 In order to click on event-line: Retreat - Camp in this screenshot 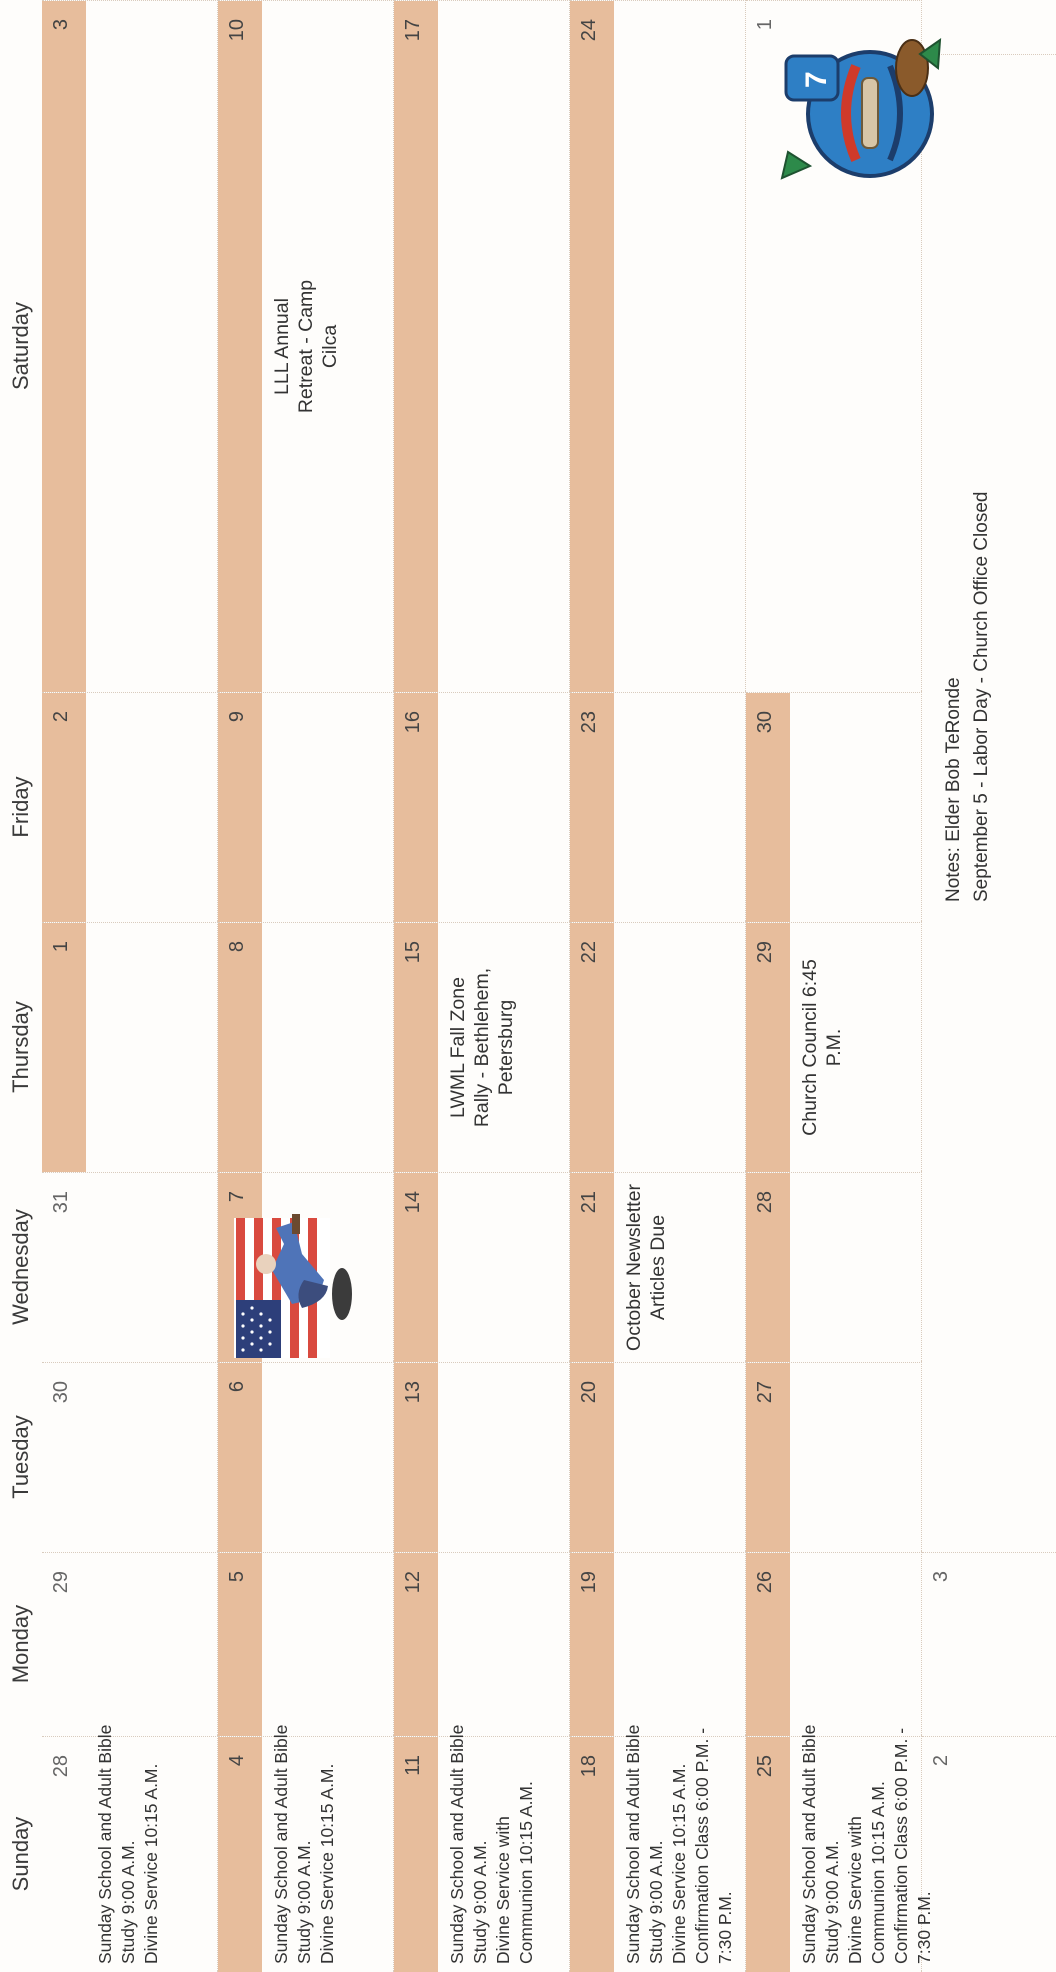, I will do `click(306, 346)`.